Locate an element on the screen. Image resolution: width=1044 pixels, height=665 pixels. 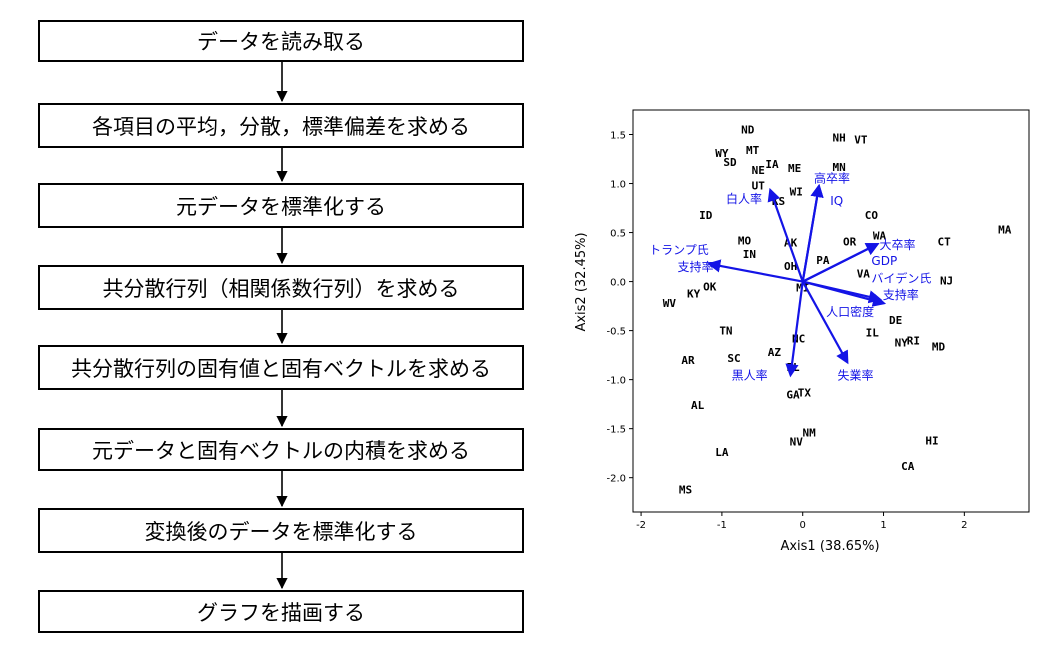
flow-step-1-label: データを読み取る is located at coordinates (281, 42).